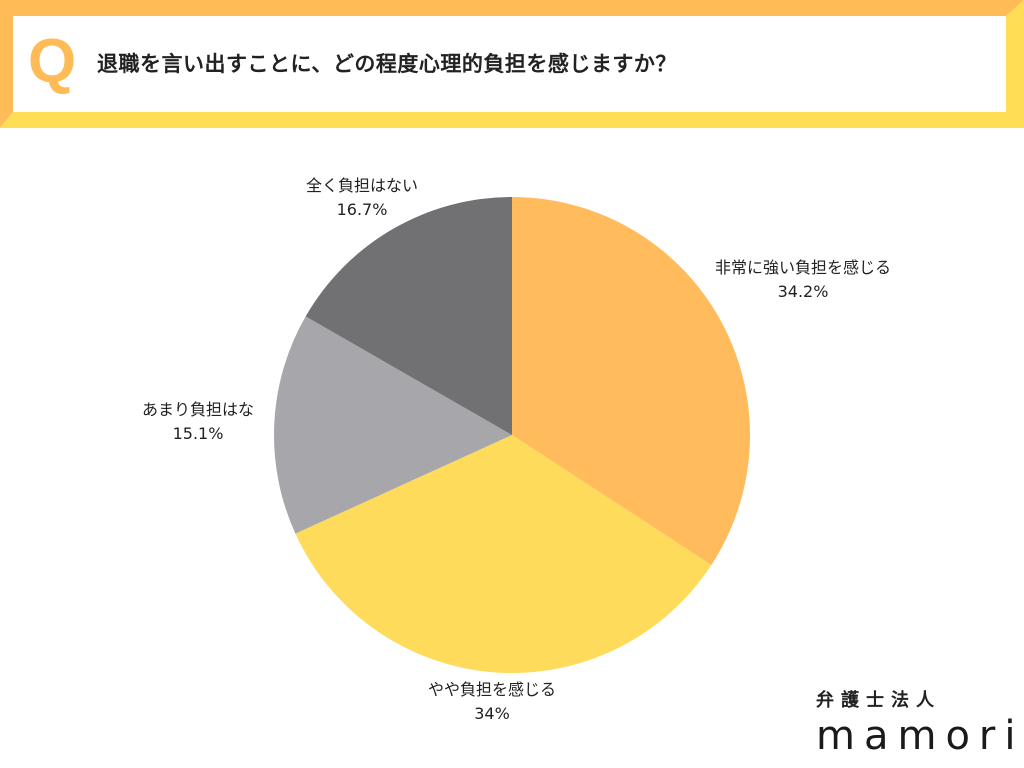 The image size is (1024, 768). I want to click on slice-label-not-much: あまり負担はな 15.1%, so click(198, 422).